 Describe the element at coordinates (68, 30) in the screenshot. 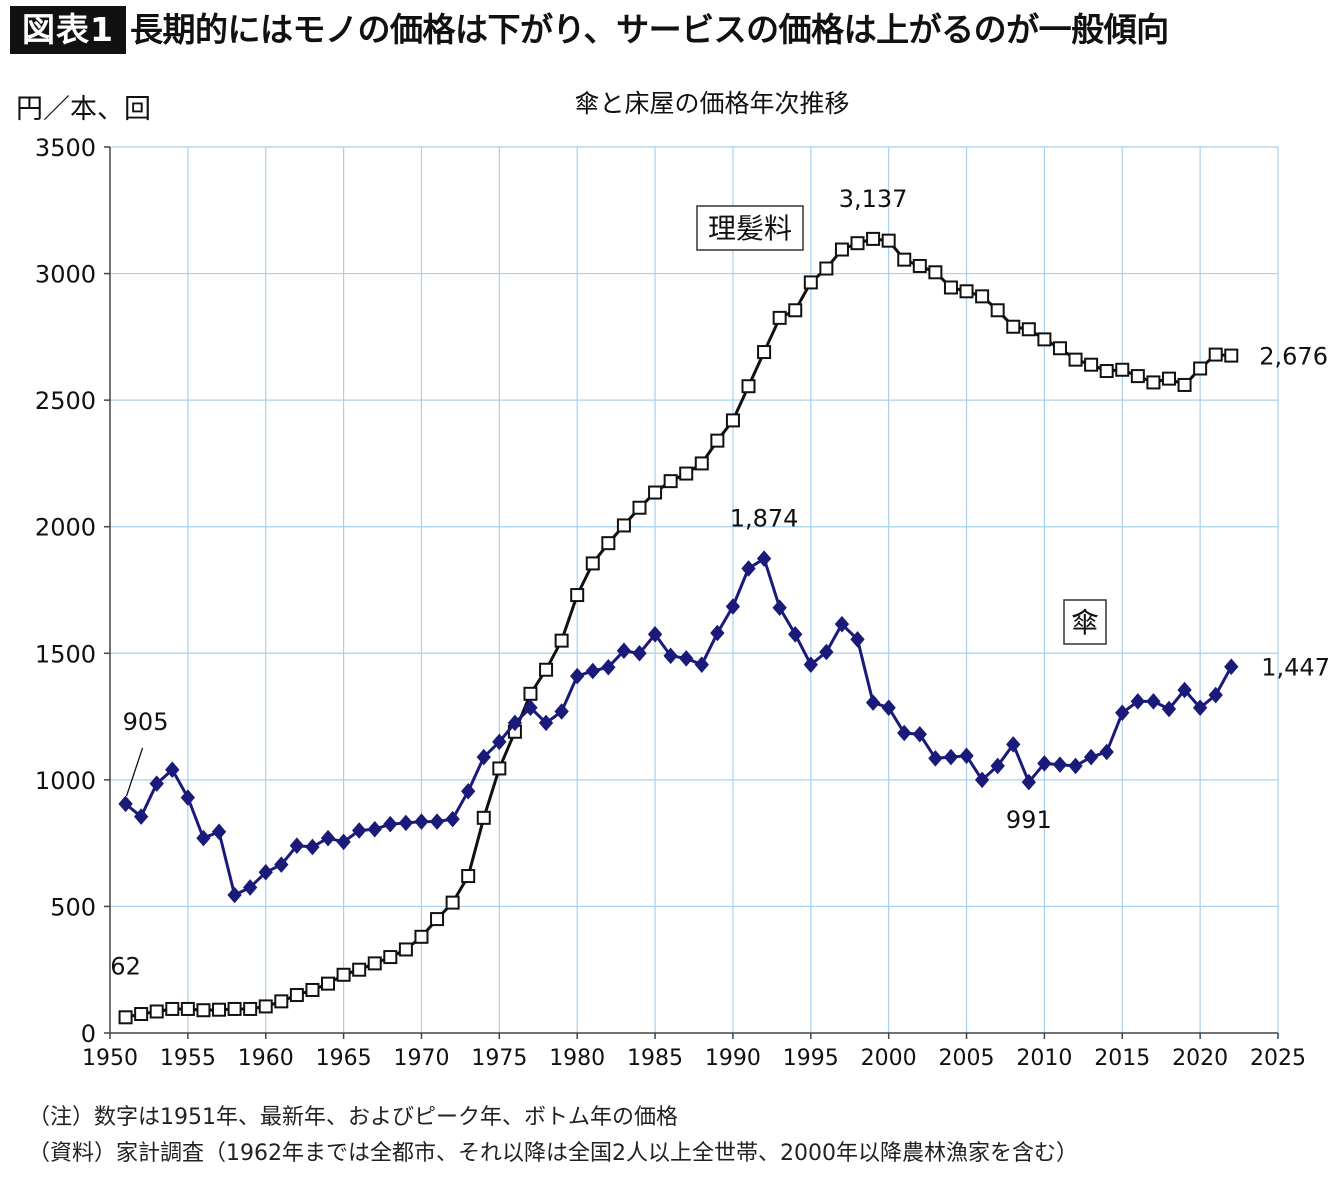

I see `figure-label: 図表1` at that location.